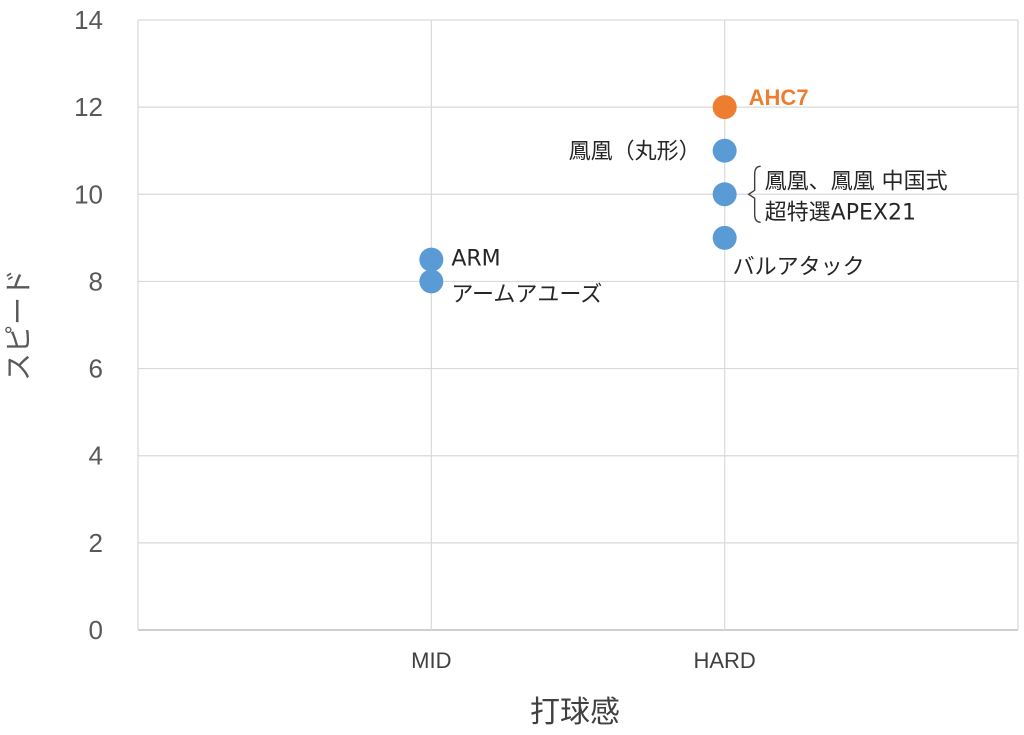 This screenshot has width=1024, height=735. I want to click on x-tick-label: MID, so click(431, 660).